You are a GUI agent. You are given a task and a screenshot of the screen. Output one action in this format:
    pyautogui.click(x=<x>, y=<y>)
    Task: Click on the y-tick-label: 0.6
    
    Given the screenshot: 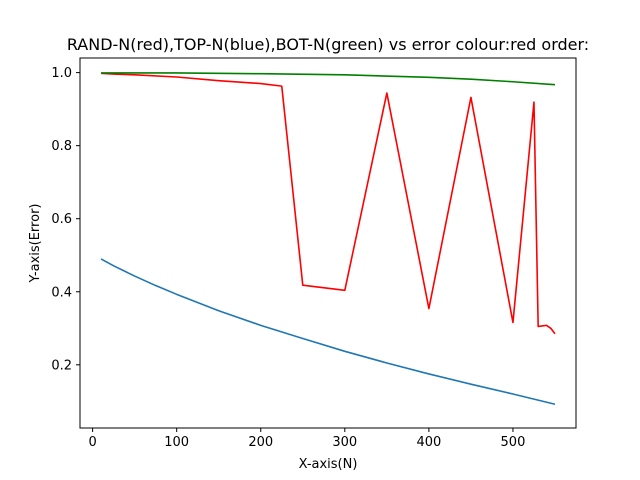 What is the action you would take?
    pyautogui.click(x=61, y=219)
    